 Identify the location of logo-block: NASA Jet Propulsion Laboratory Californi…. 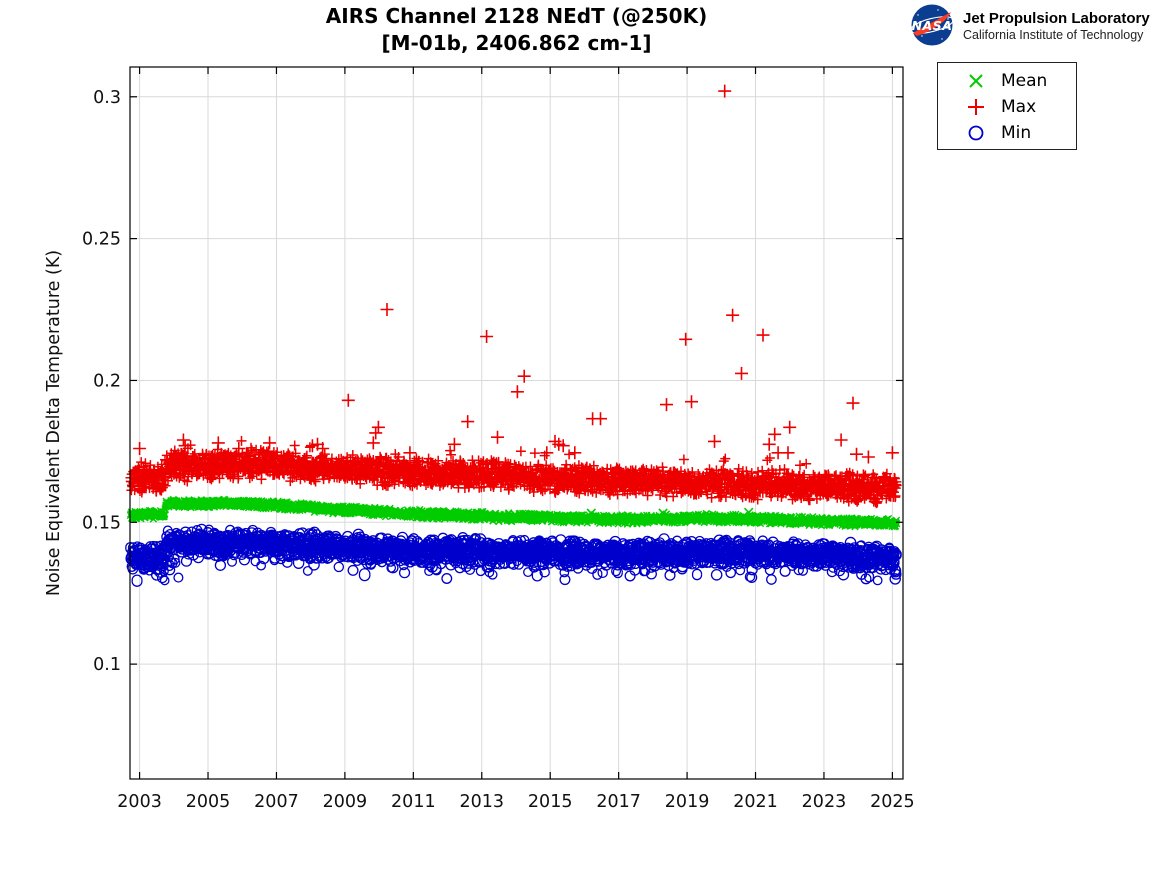
(1029, 25).